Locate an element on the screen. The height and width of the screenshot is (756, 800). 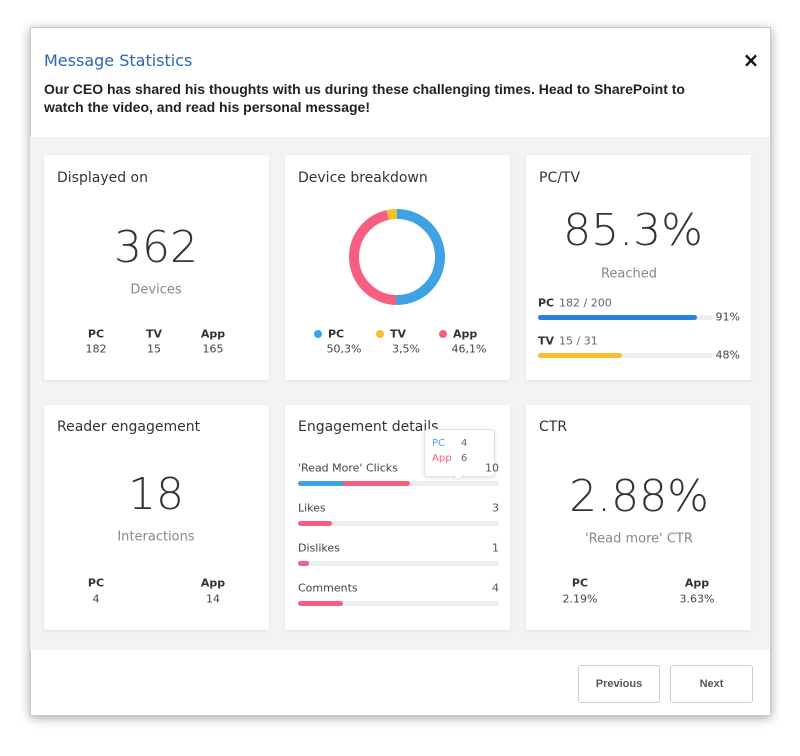
modal-title: Message Statistics is located at coordinates (118, 60).